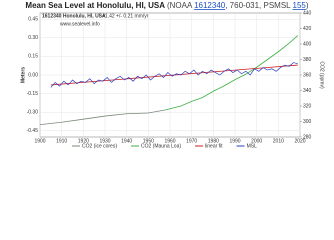 The image size is (334, 240). What do you see at coordinates (74, 16) in the screenshot?
I see `station-label: 1612340 Honolulu, HI, USA` at bounding box center [74, 16].